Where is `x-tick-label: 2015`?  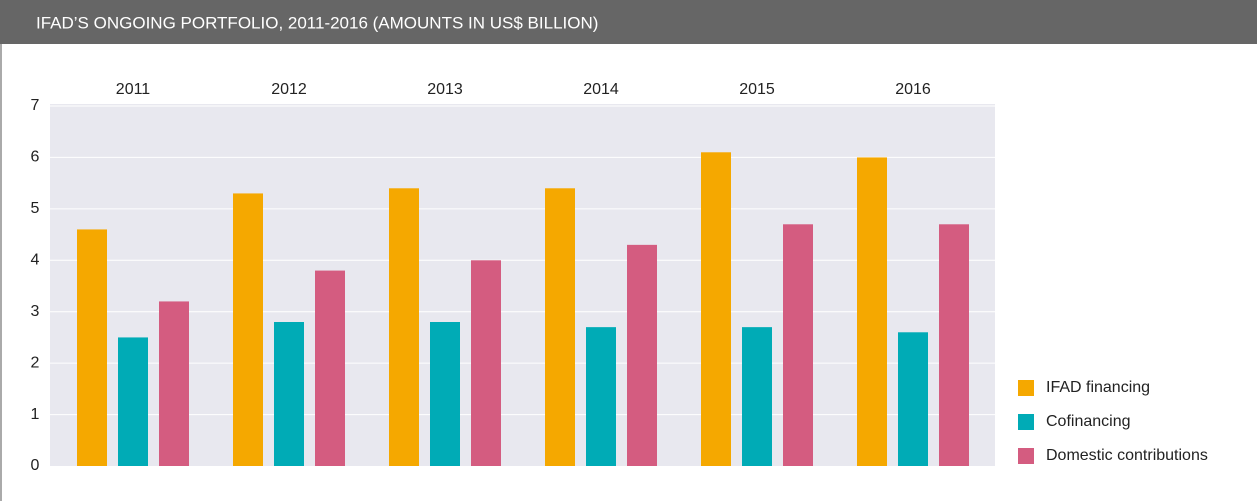
x-tick-label: 2015 is located at coordinates (757, 89).